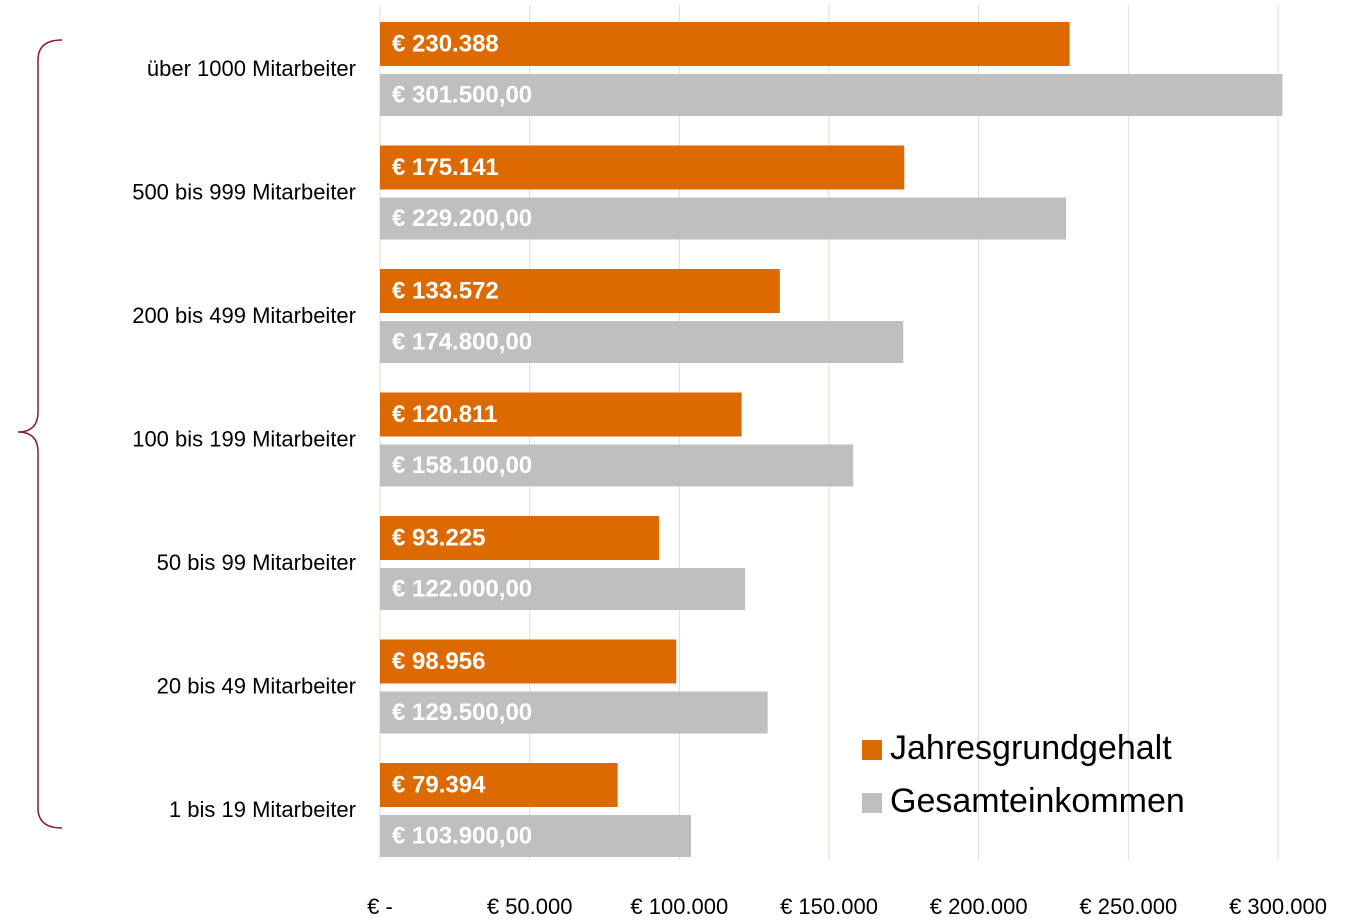  What do you see at coordinates (256, 685) in the screenshot?
I see `category-label: 20 bis 49 Mitarbeiter` at bounding box center [256, 685].